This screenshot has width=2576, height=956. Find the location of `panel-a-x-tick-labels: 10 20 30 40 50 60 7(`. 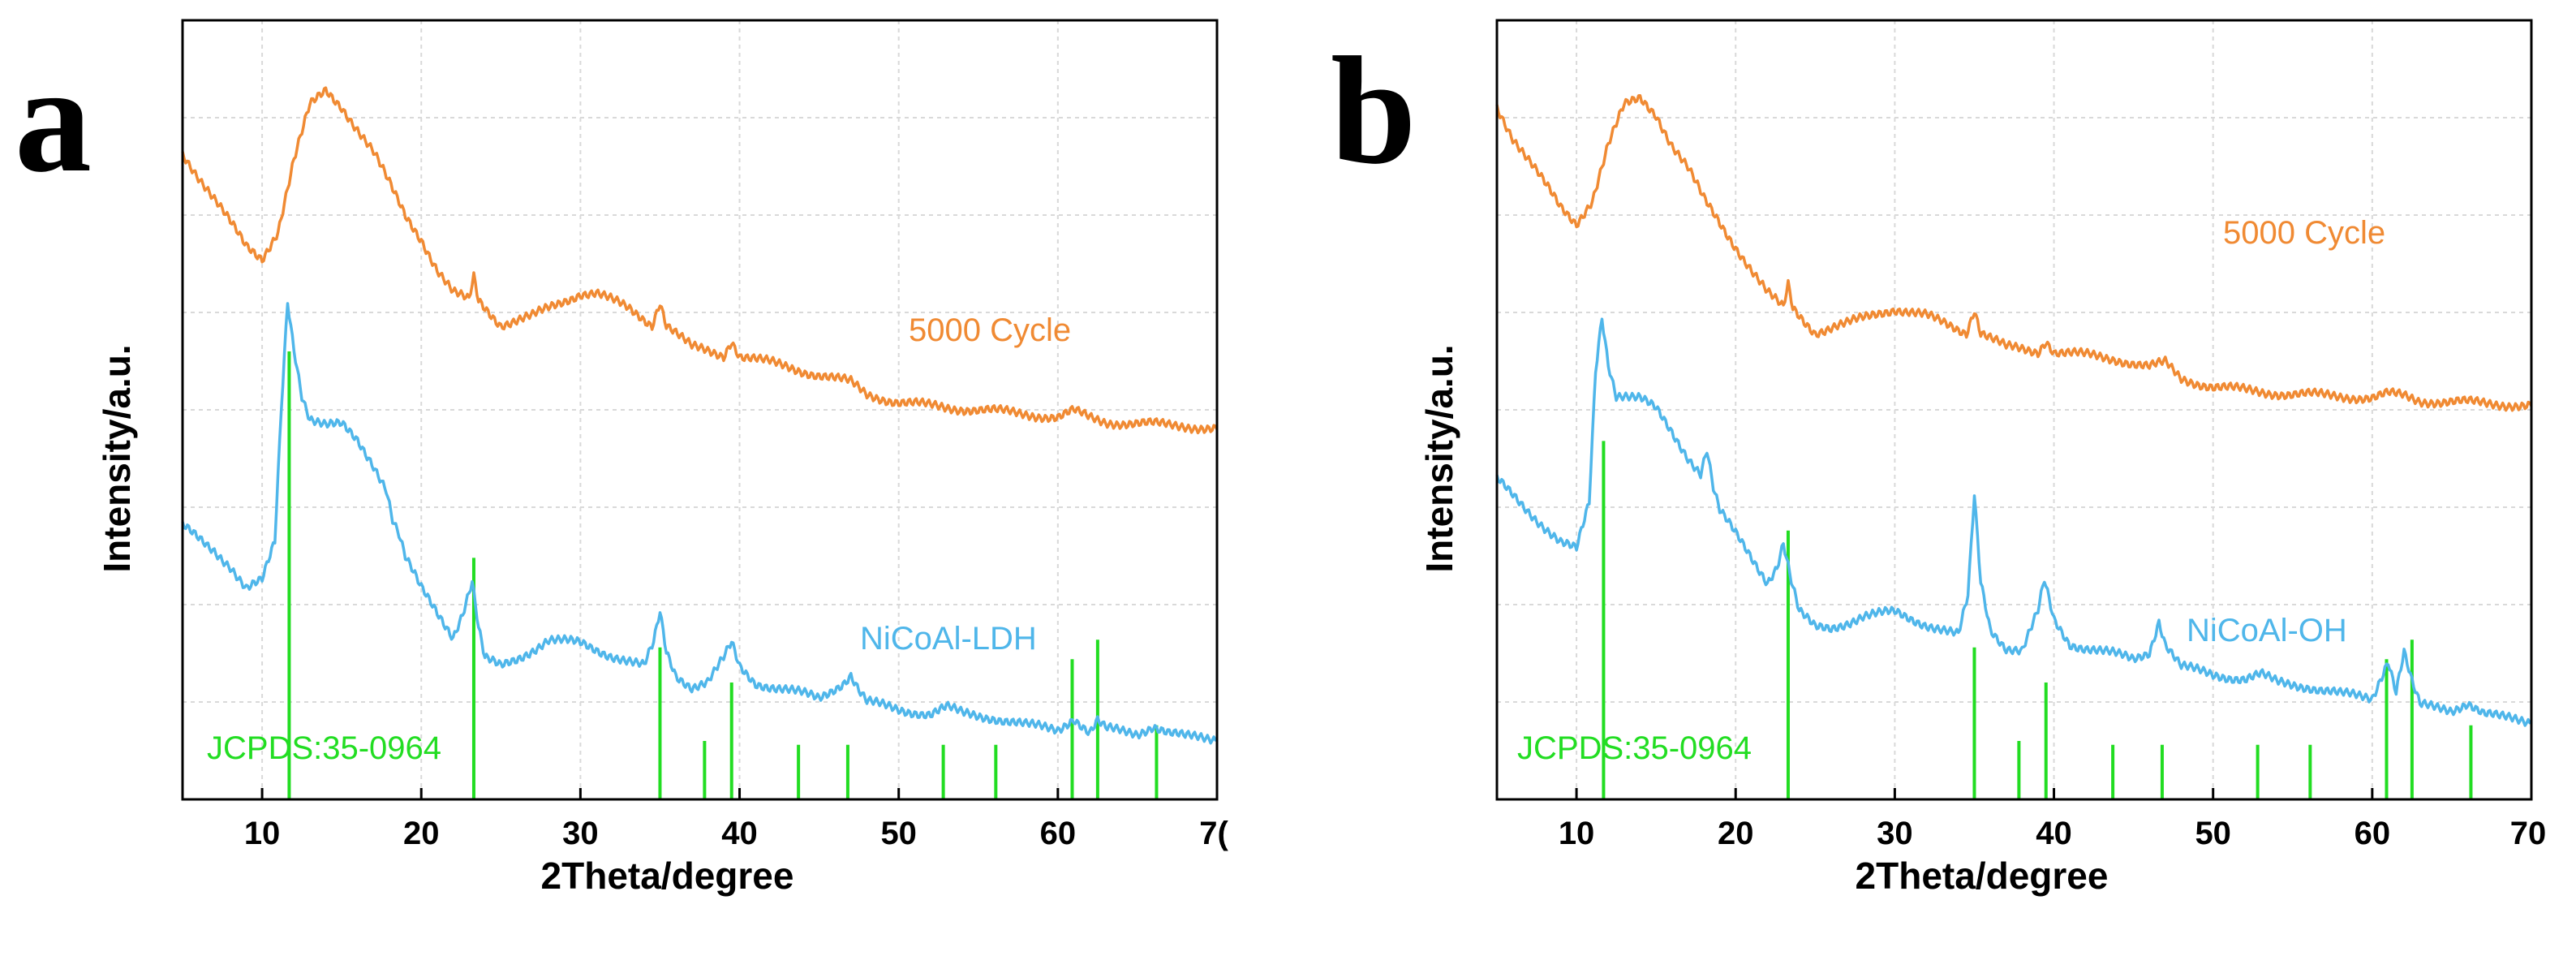

panel-a-x-tick-labels: 10 20 30 40 50 60 7( is located at coordinates (736, 833).